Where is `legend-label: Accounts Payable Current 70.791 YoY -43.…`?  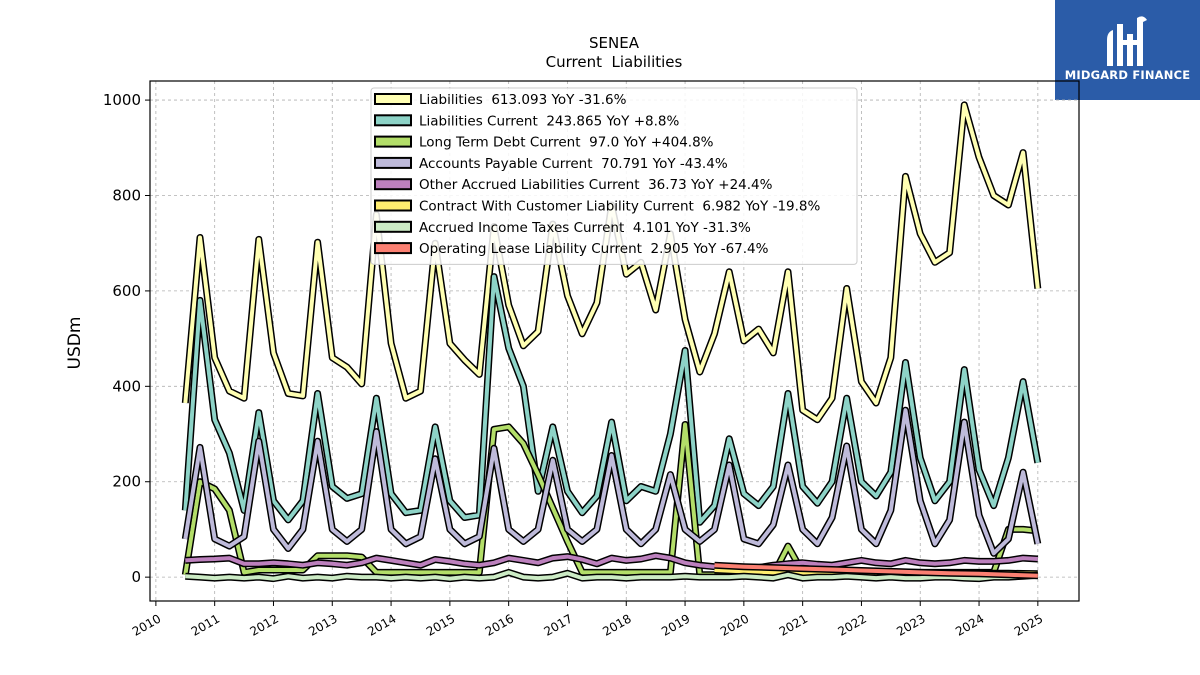
legend-label: Accounts Payable Current 70.791 YoY -43.… is located at coordinates (573, 164).